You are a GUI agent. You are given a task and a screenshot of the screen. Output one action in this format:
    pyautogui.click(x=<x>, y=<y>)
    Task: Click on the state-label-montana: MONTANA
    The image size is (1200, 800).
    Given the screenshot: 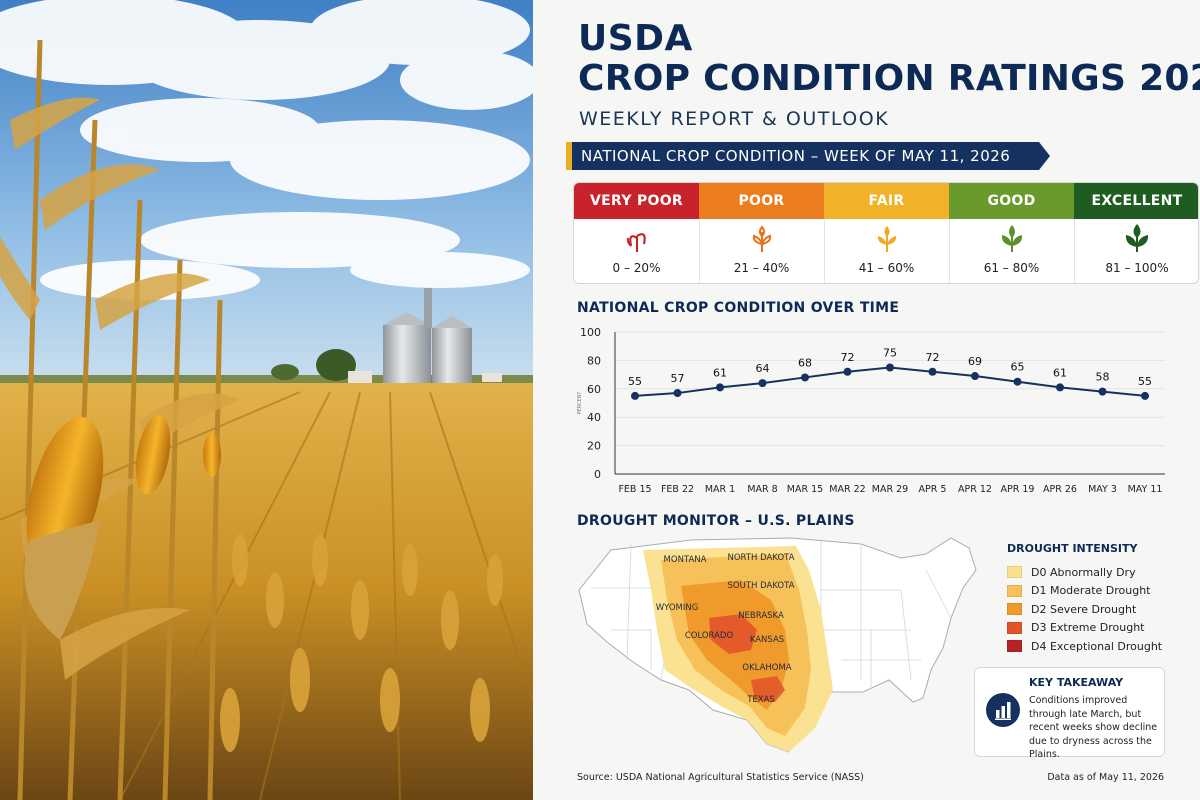 What is the action you would take?
    pyautogui.click(x=685, y=560)
    